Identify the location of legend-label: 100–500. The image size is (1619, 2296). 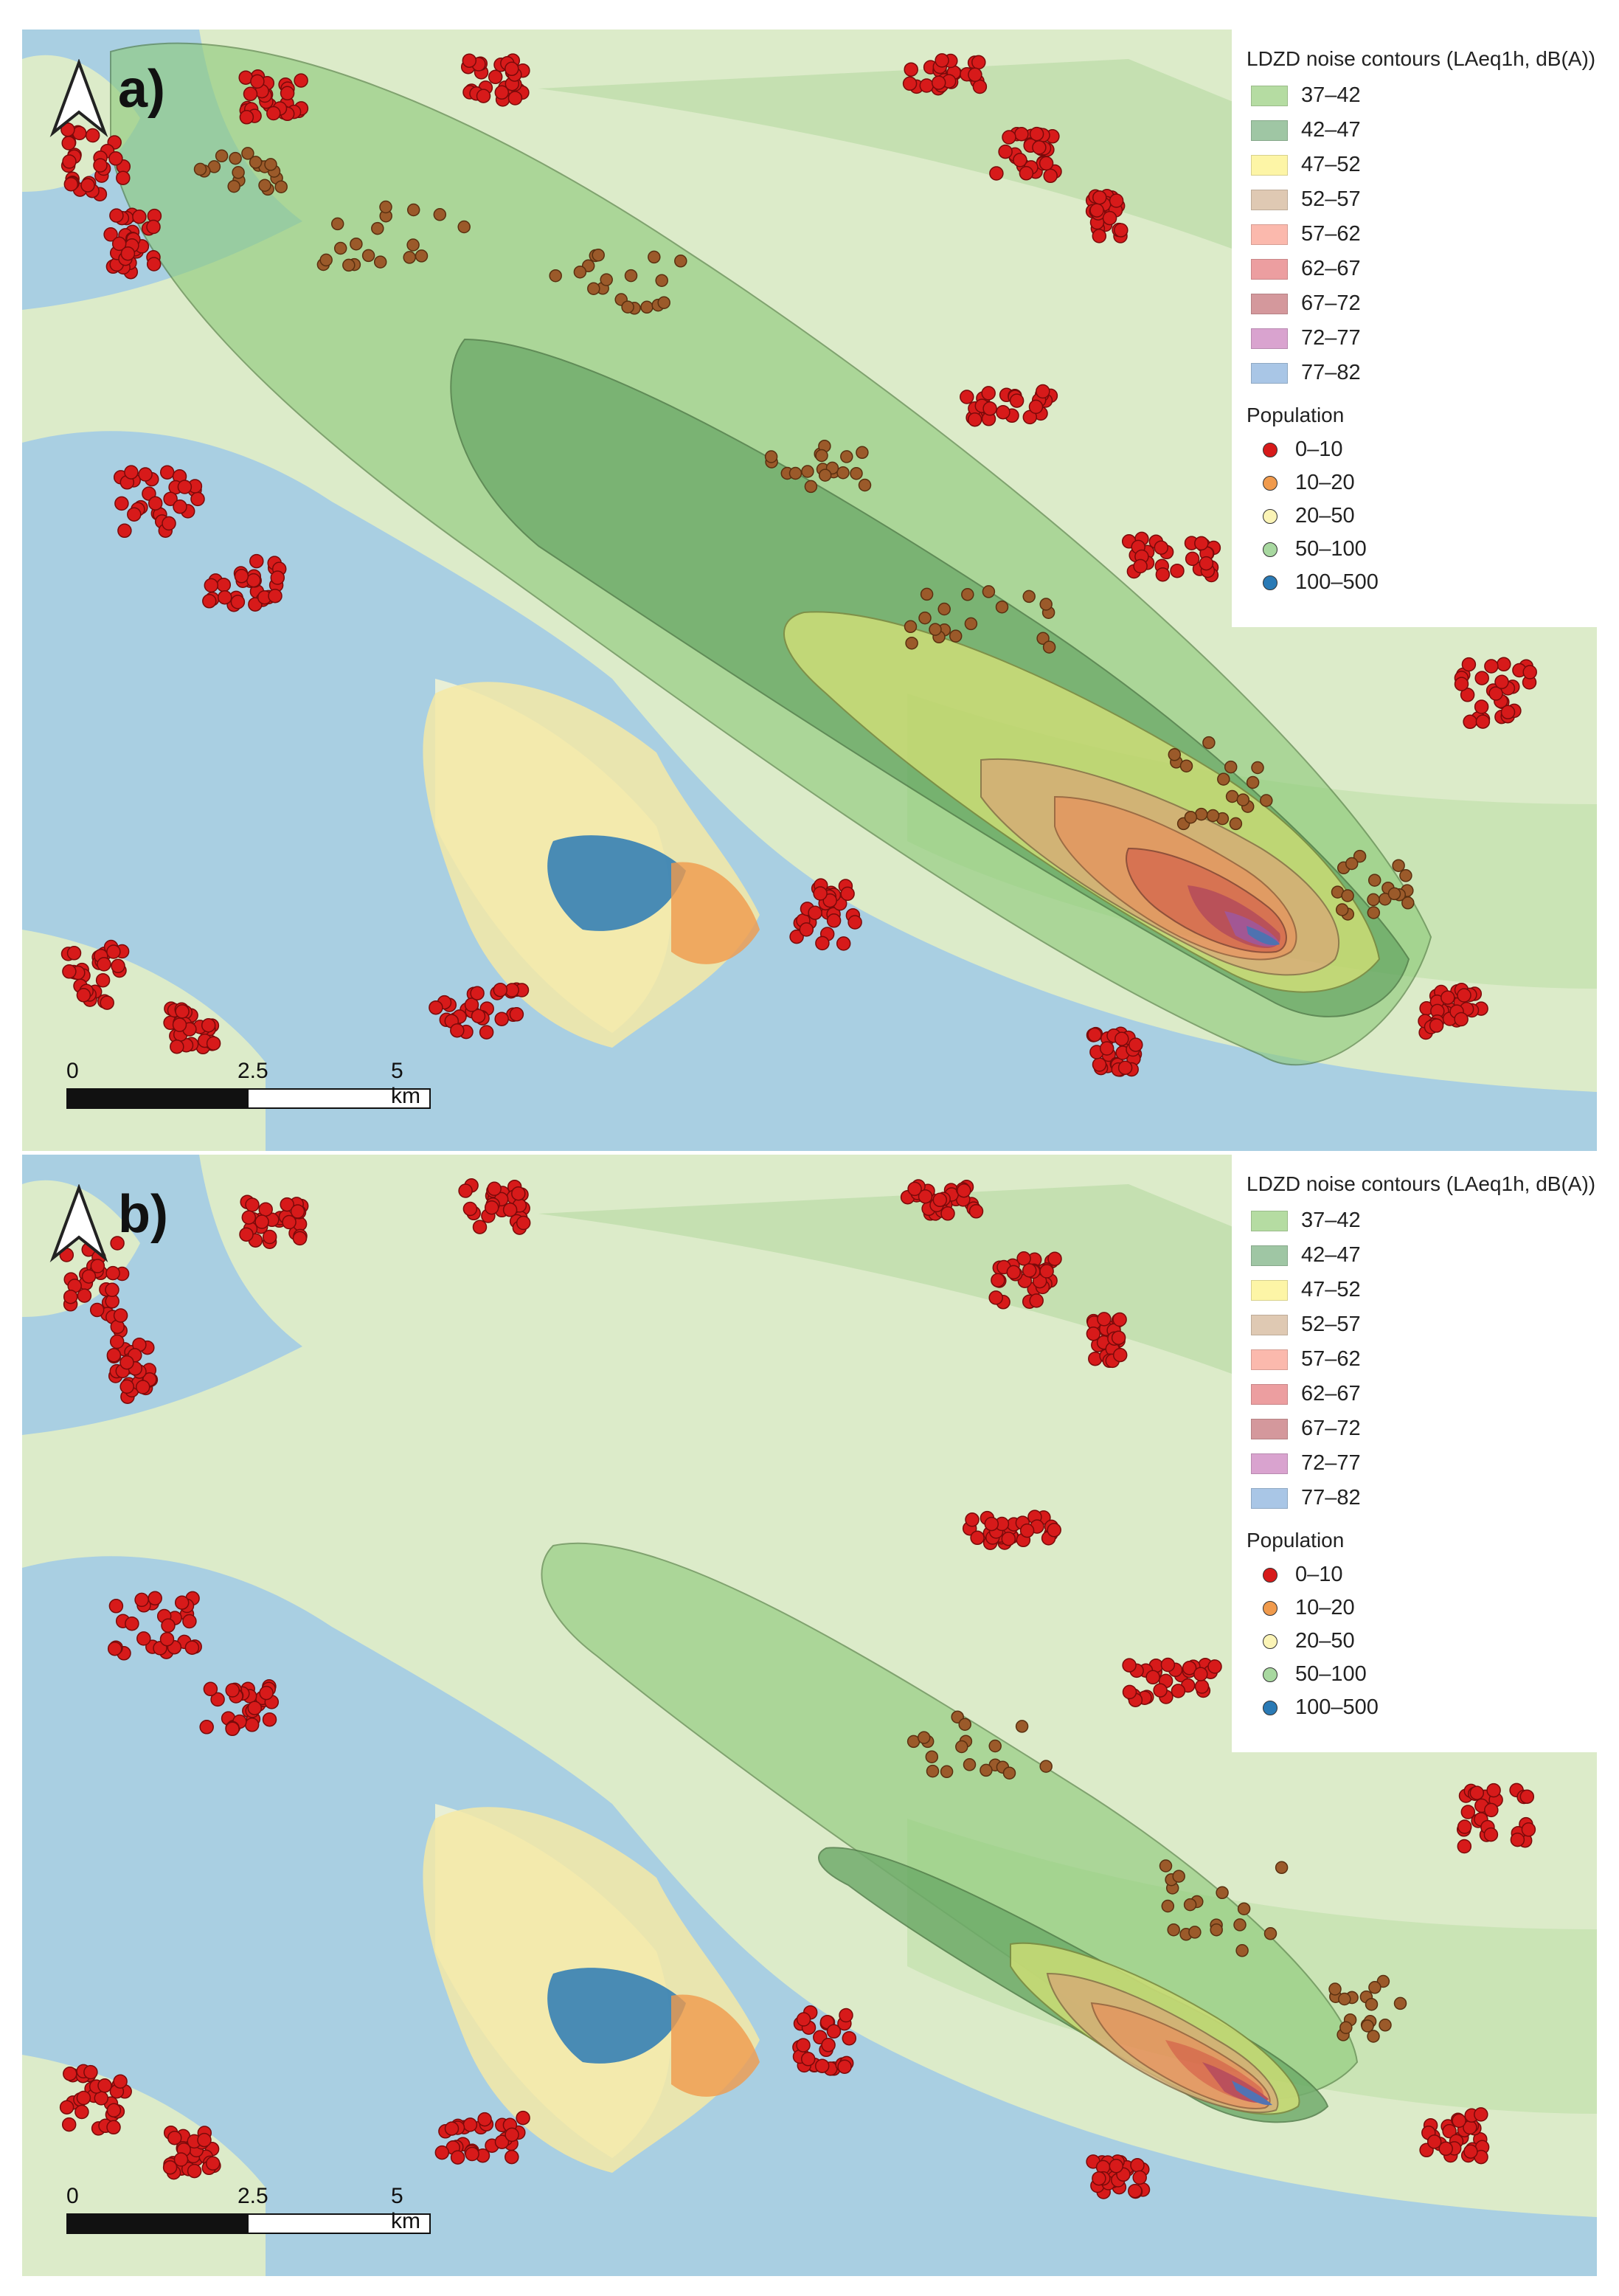
(1337, 1707).